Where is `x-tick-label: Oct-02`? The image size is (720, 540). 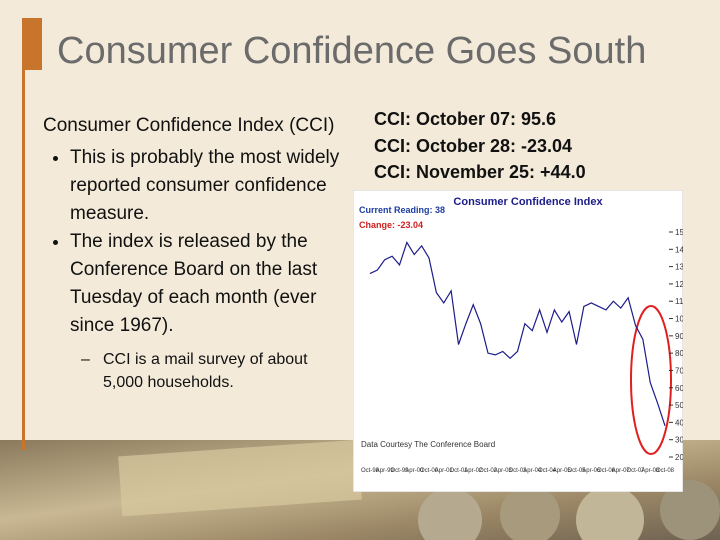
x-tick-label: Oct-02 is located at coordinates (488, 471).